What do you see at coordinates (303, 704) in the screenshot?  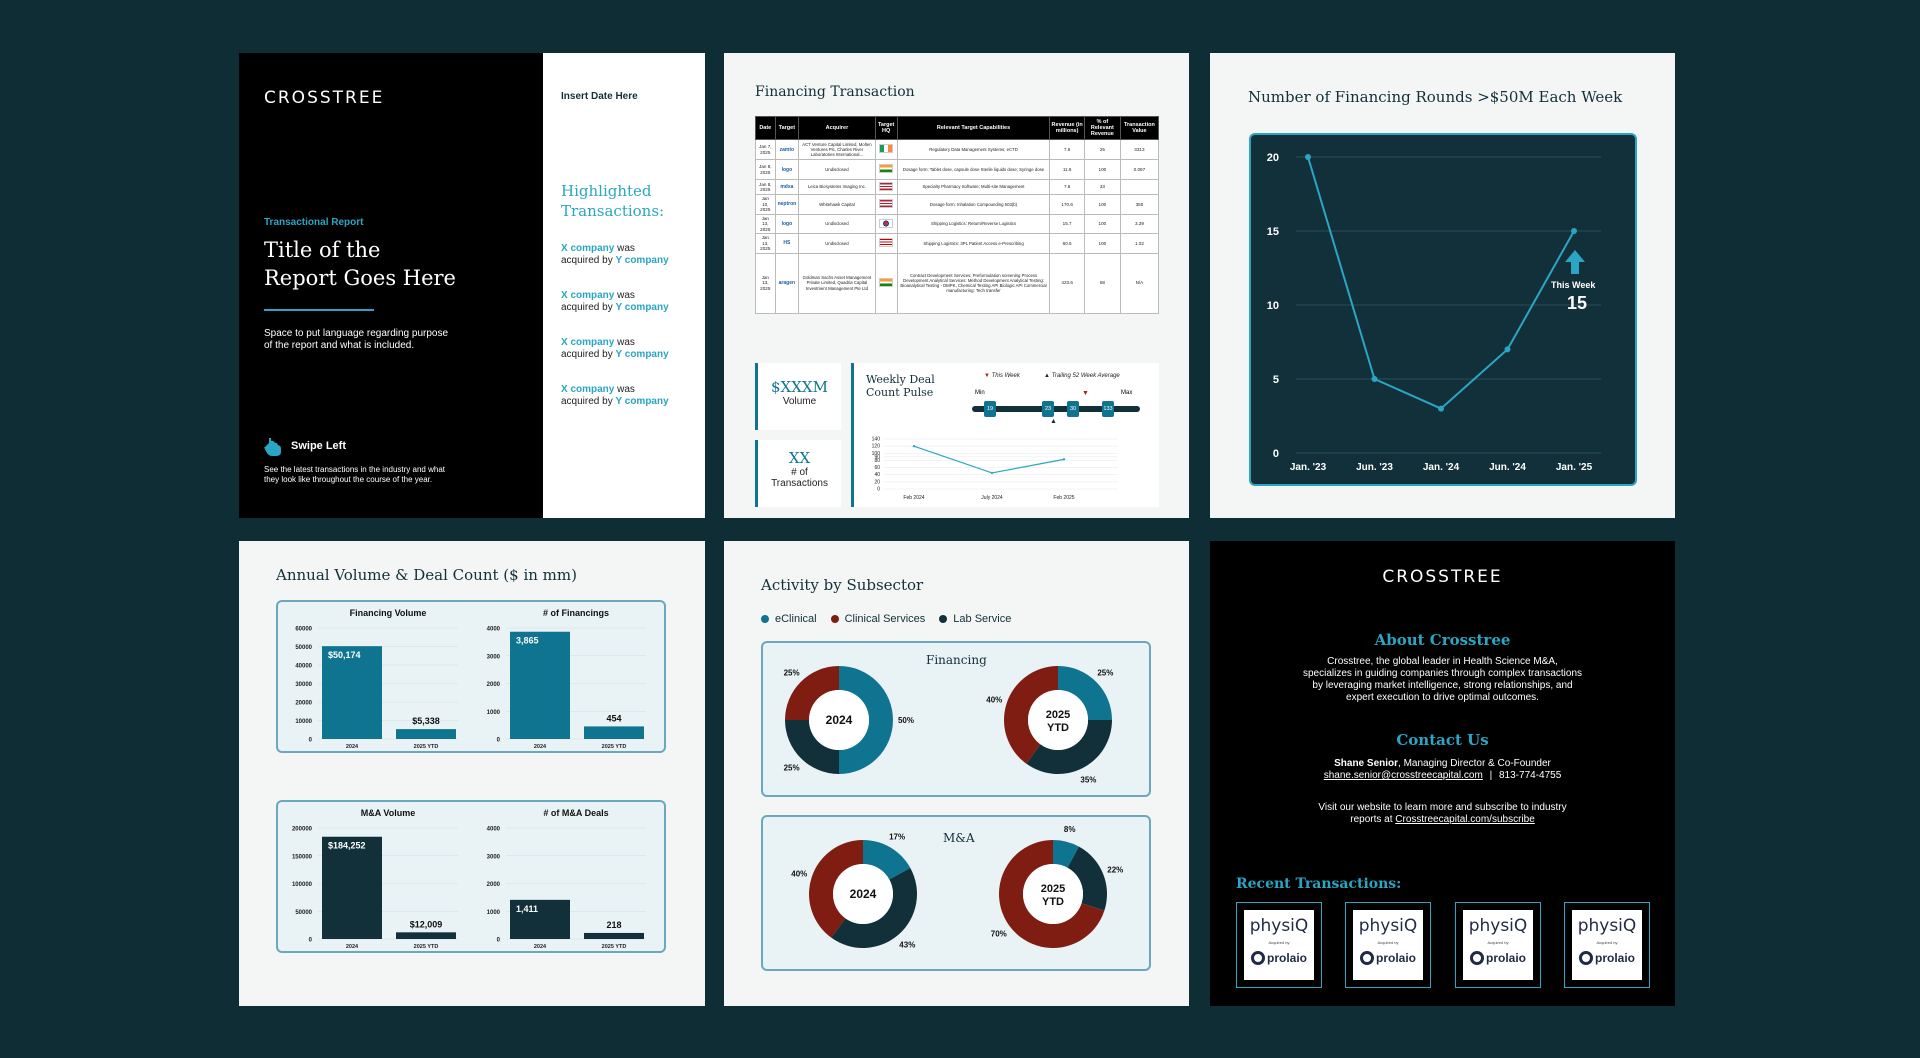 I see `bar-y-tick: 20000` at bounding box center [303, 704].